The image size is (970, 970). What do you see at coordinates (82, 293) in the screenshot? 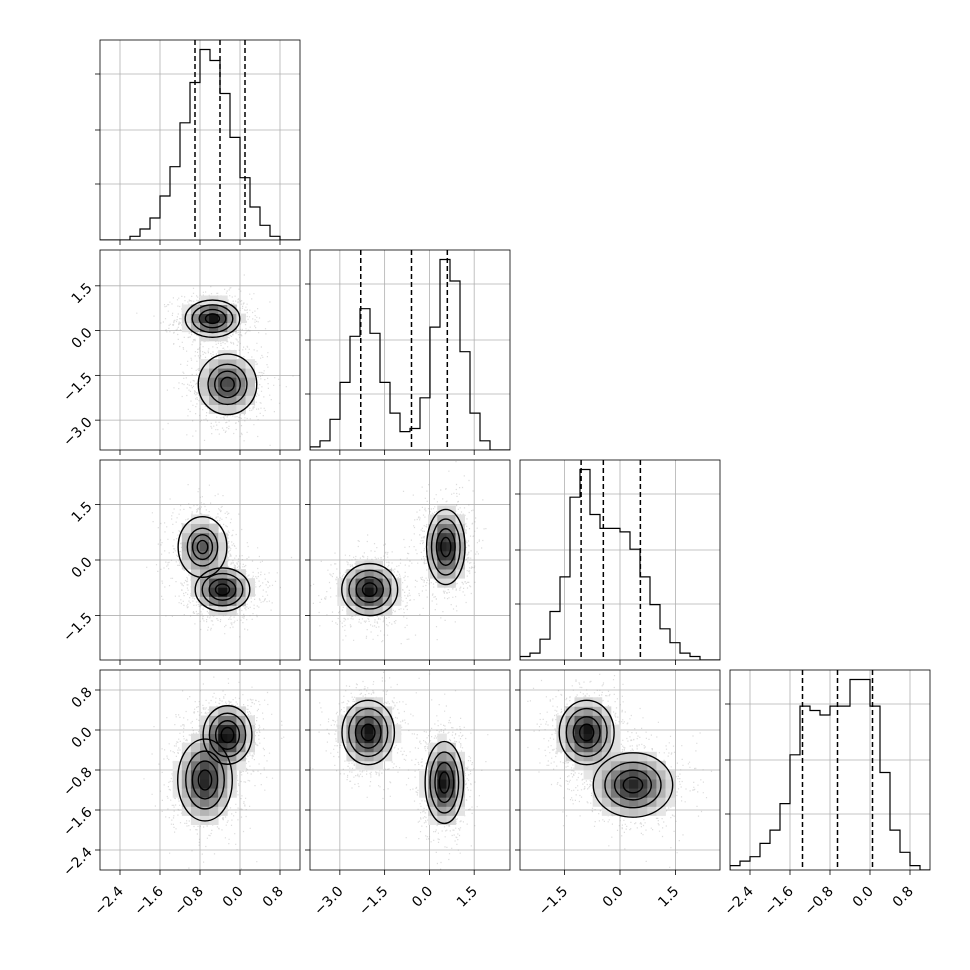
I see `y-tick-label: 1.5` at bounding box center [82, 293].